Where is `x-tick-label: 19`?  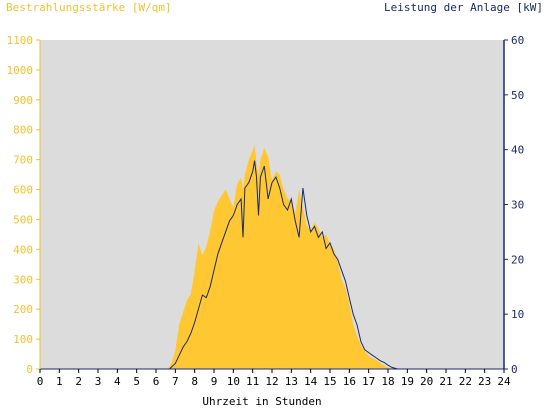
x-tick-label: 19 is located at coordinates (407, 381).